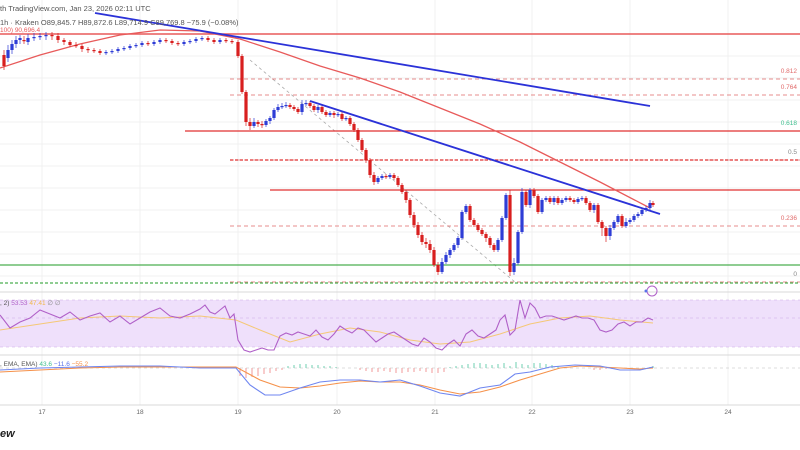 The height and width of the screenshot is (450, 800). I want to click on x-tick-label: 22, so click(532, 412).